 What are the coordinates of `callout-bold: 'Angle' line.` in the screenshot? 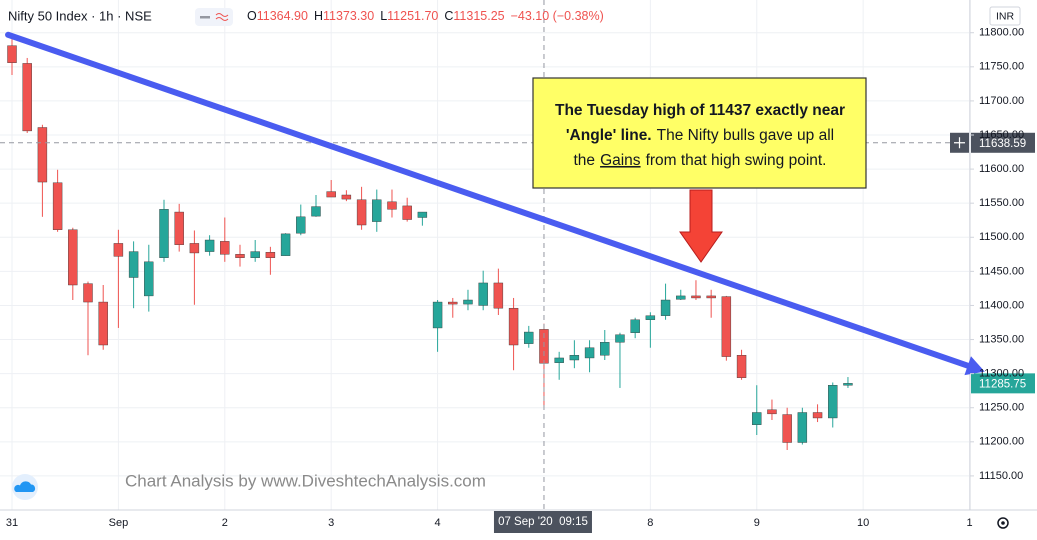 It's located at (609, 135).